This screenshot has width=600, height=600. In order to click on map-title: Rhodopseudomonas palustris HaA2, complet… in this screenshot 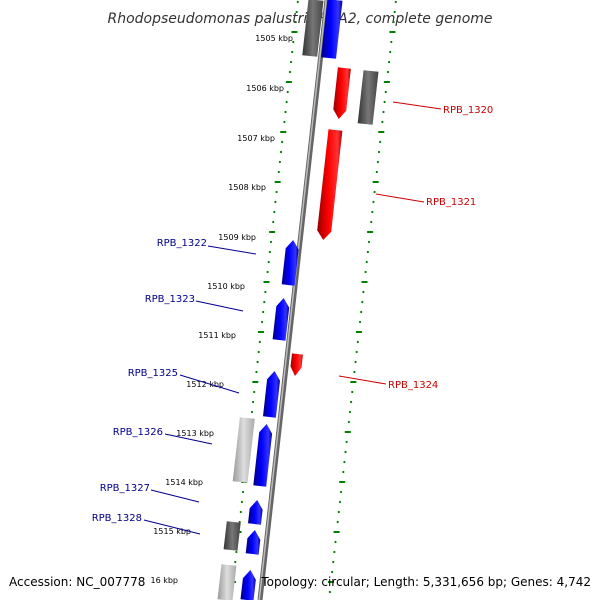, I will do `click(299, 19)`.